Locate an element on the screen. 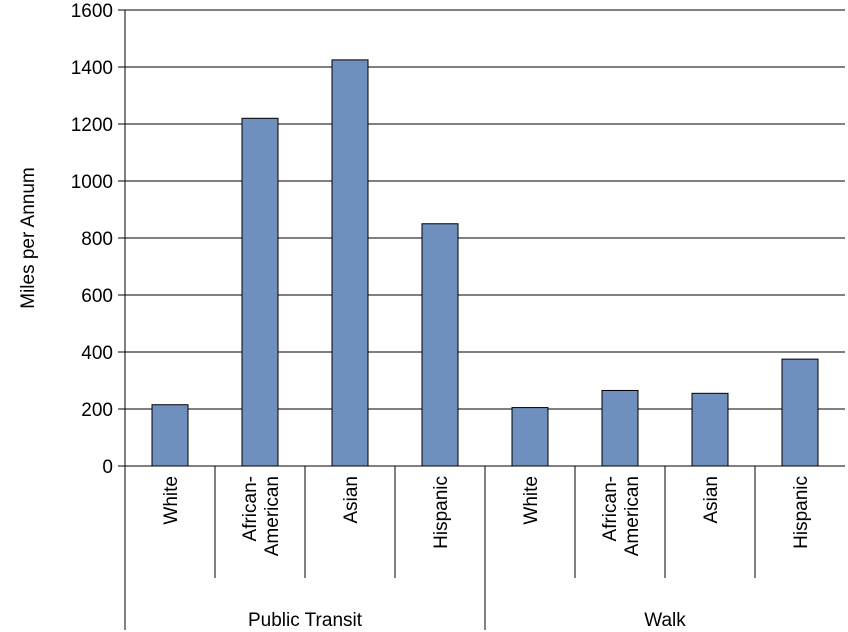 The height and width of the screenshot is (632, 848). y-axis-title: Miles per Annum is located at coordinates (28, 238).